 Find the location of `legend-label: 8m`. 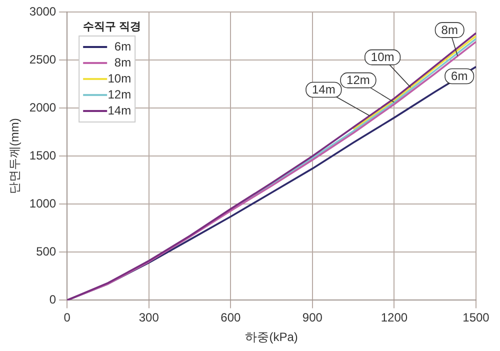

legend-label: 8m is located at coordinates (123, 62).